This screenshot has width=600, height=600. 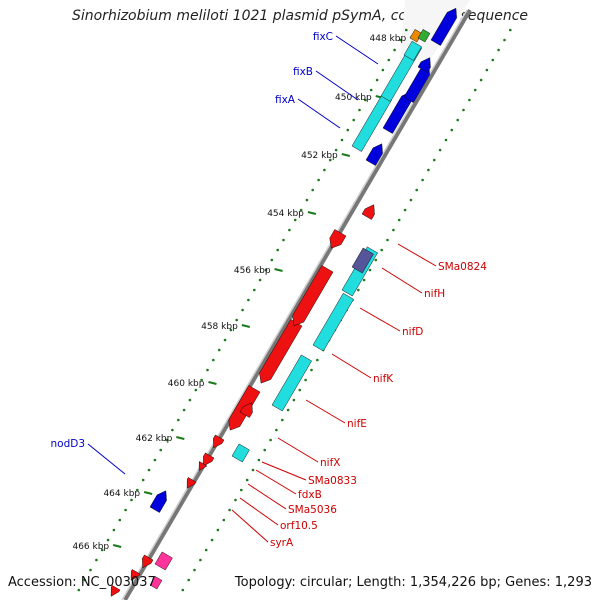 What do you see at coordinates (299, 526) in the screenshot?
I see `reverse-gene-label: orf10.5` at bounding box center [299, 526].